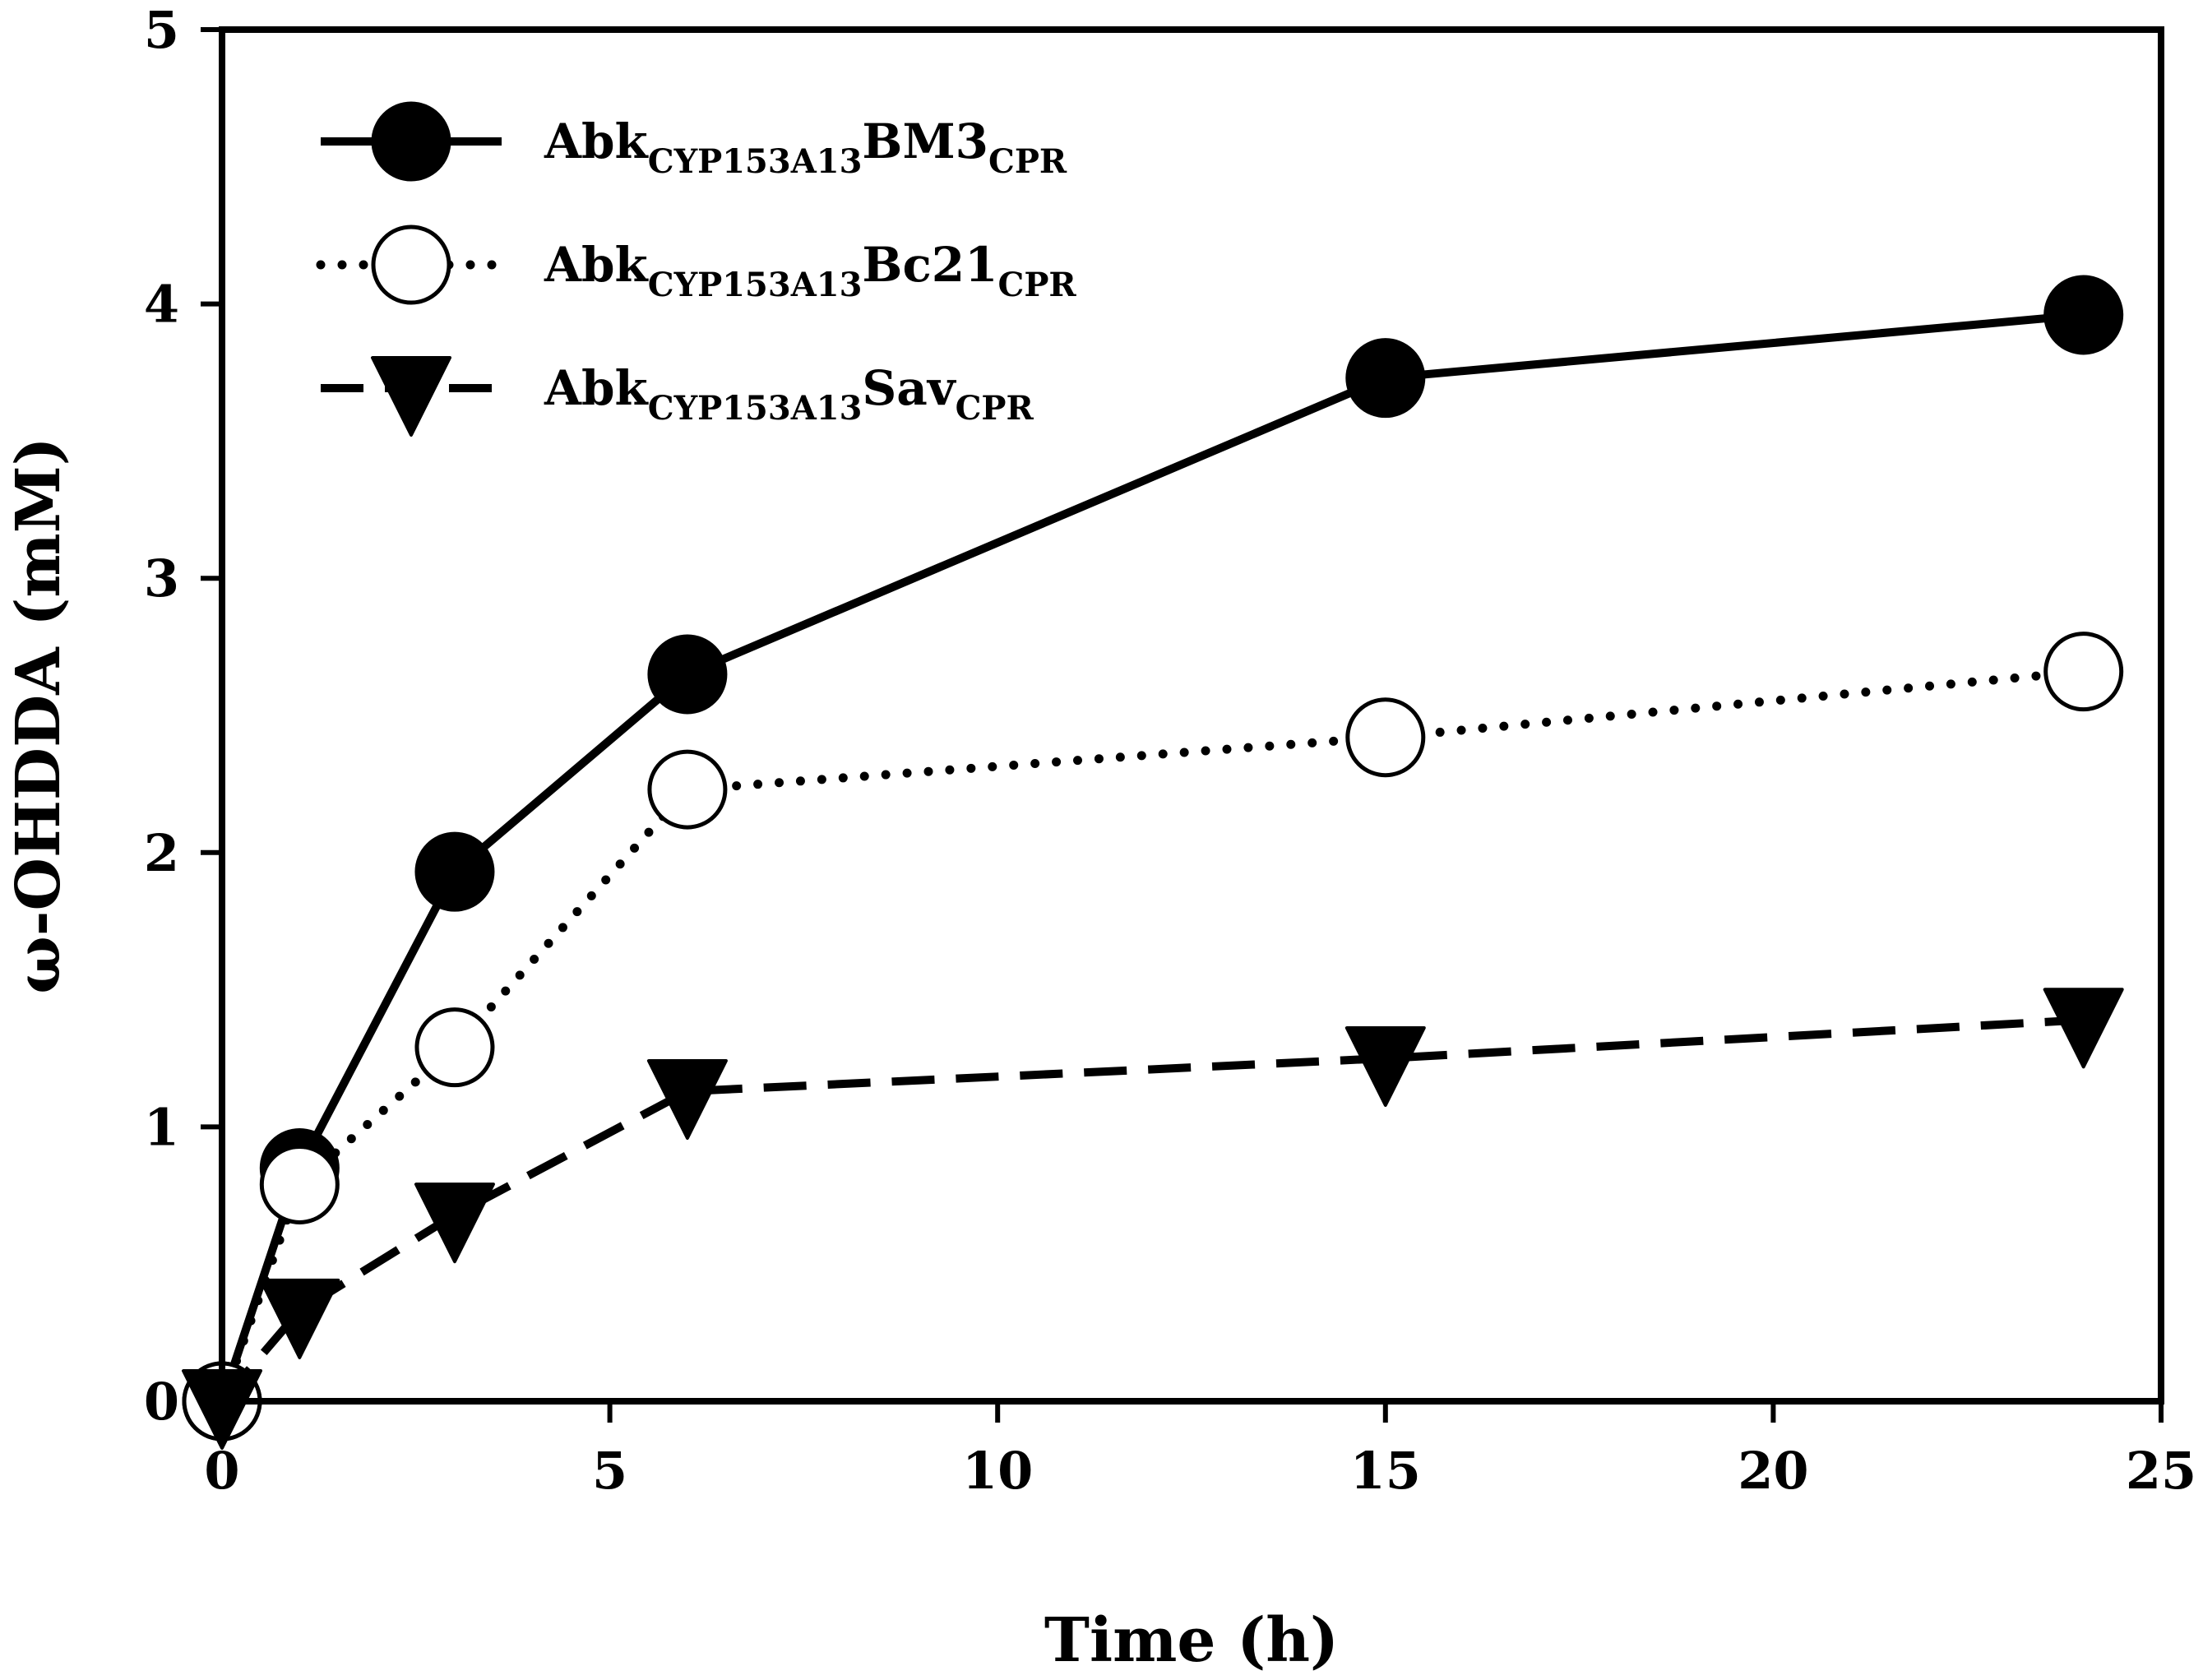 Image resolution: width=2203 pixels, height=1680 pixels. What do you see at coordinates (161, 1402) in the screenshot?
I see `y-tick-label-0: 0` at bounding box center [161, 1402].